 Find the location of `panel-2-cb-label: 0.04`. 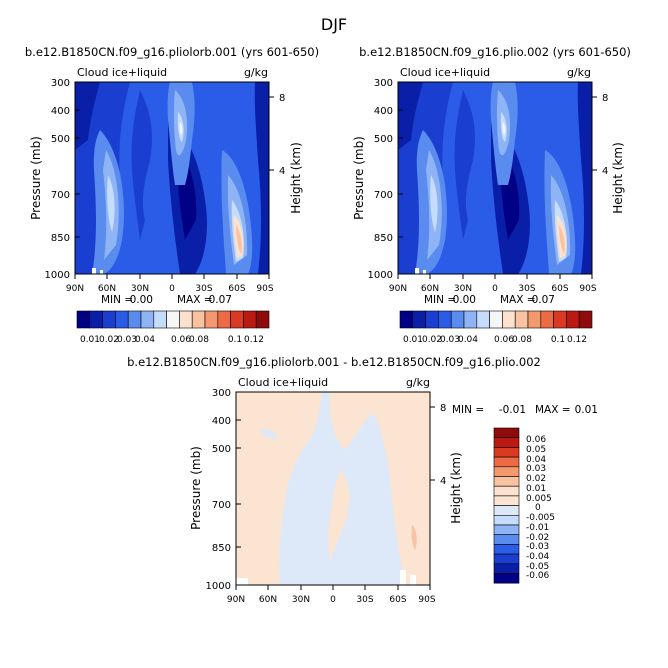

panel-2-cb-label: 0.04 is located at coordinates (468, 340).